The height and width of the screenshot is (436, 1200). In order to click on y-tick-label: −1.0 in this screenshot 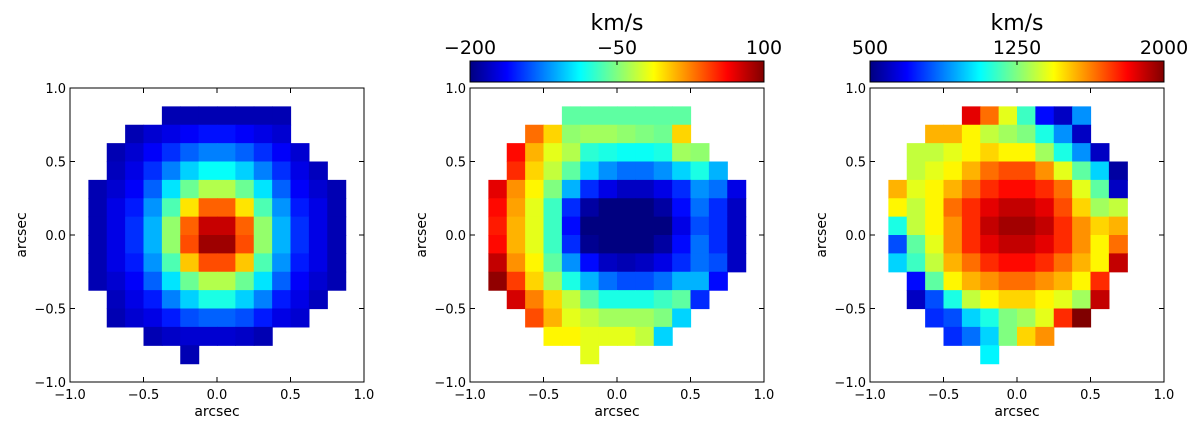, I will do `click(50, 383)`.